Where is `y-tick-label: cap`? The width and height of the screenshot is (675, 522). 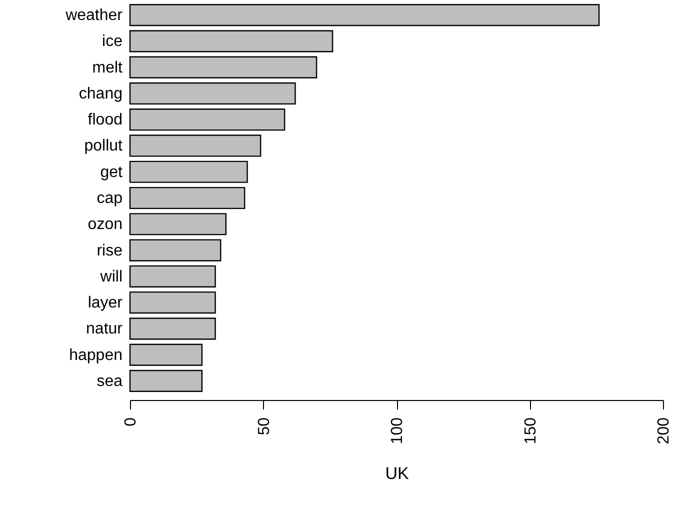
y-tick-label: cap is located at coordinates (109, 198).